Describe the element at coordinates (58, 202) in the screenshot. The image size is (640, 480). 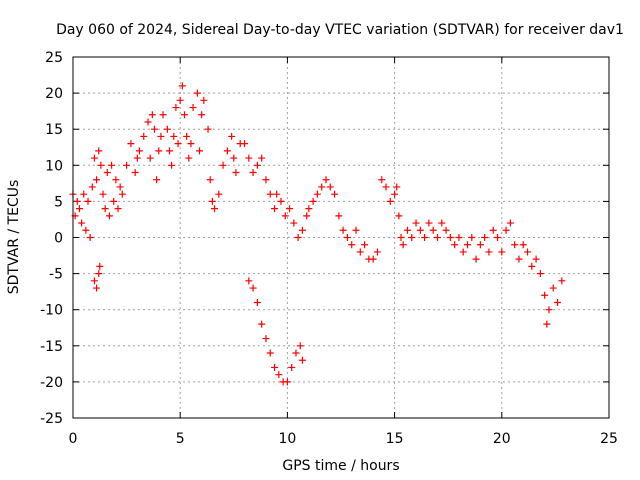
I see `y-tick-label: 5` at that location.